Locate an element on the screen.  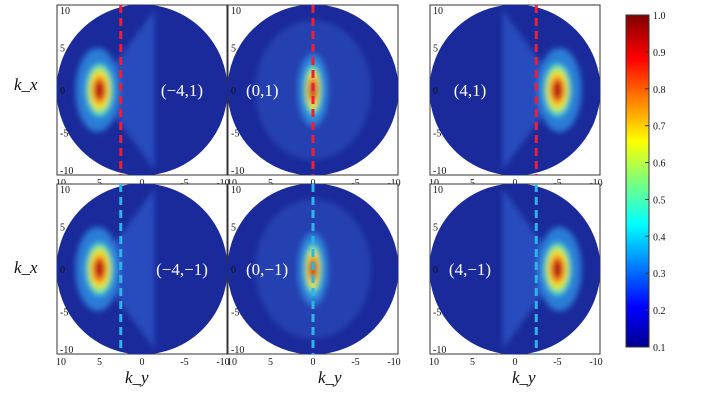
panel-label: (4,1) is located at coordinates (470, 90).